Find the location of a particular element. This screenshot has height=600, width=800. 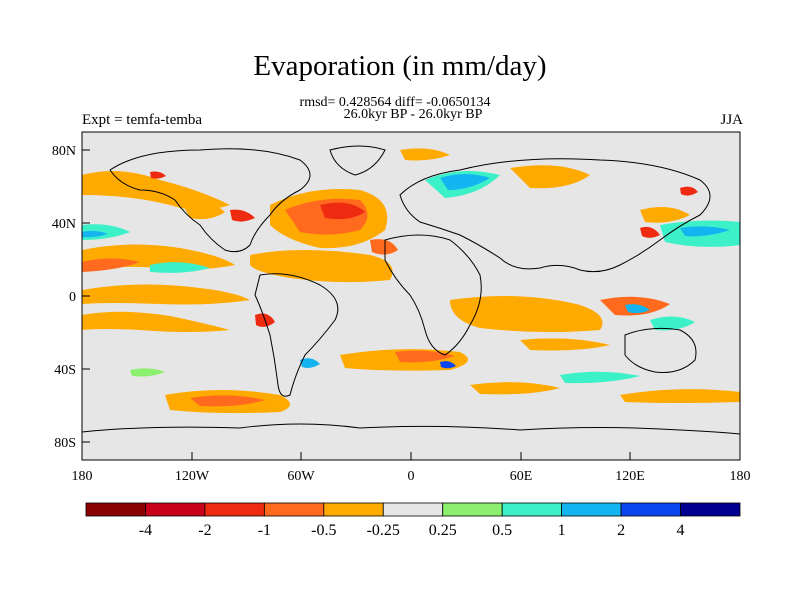

latitude-labels: 80N 40N 0 40S 80S is located at coordinates (64, 297).